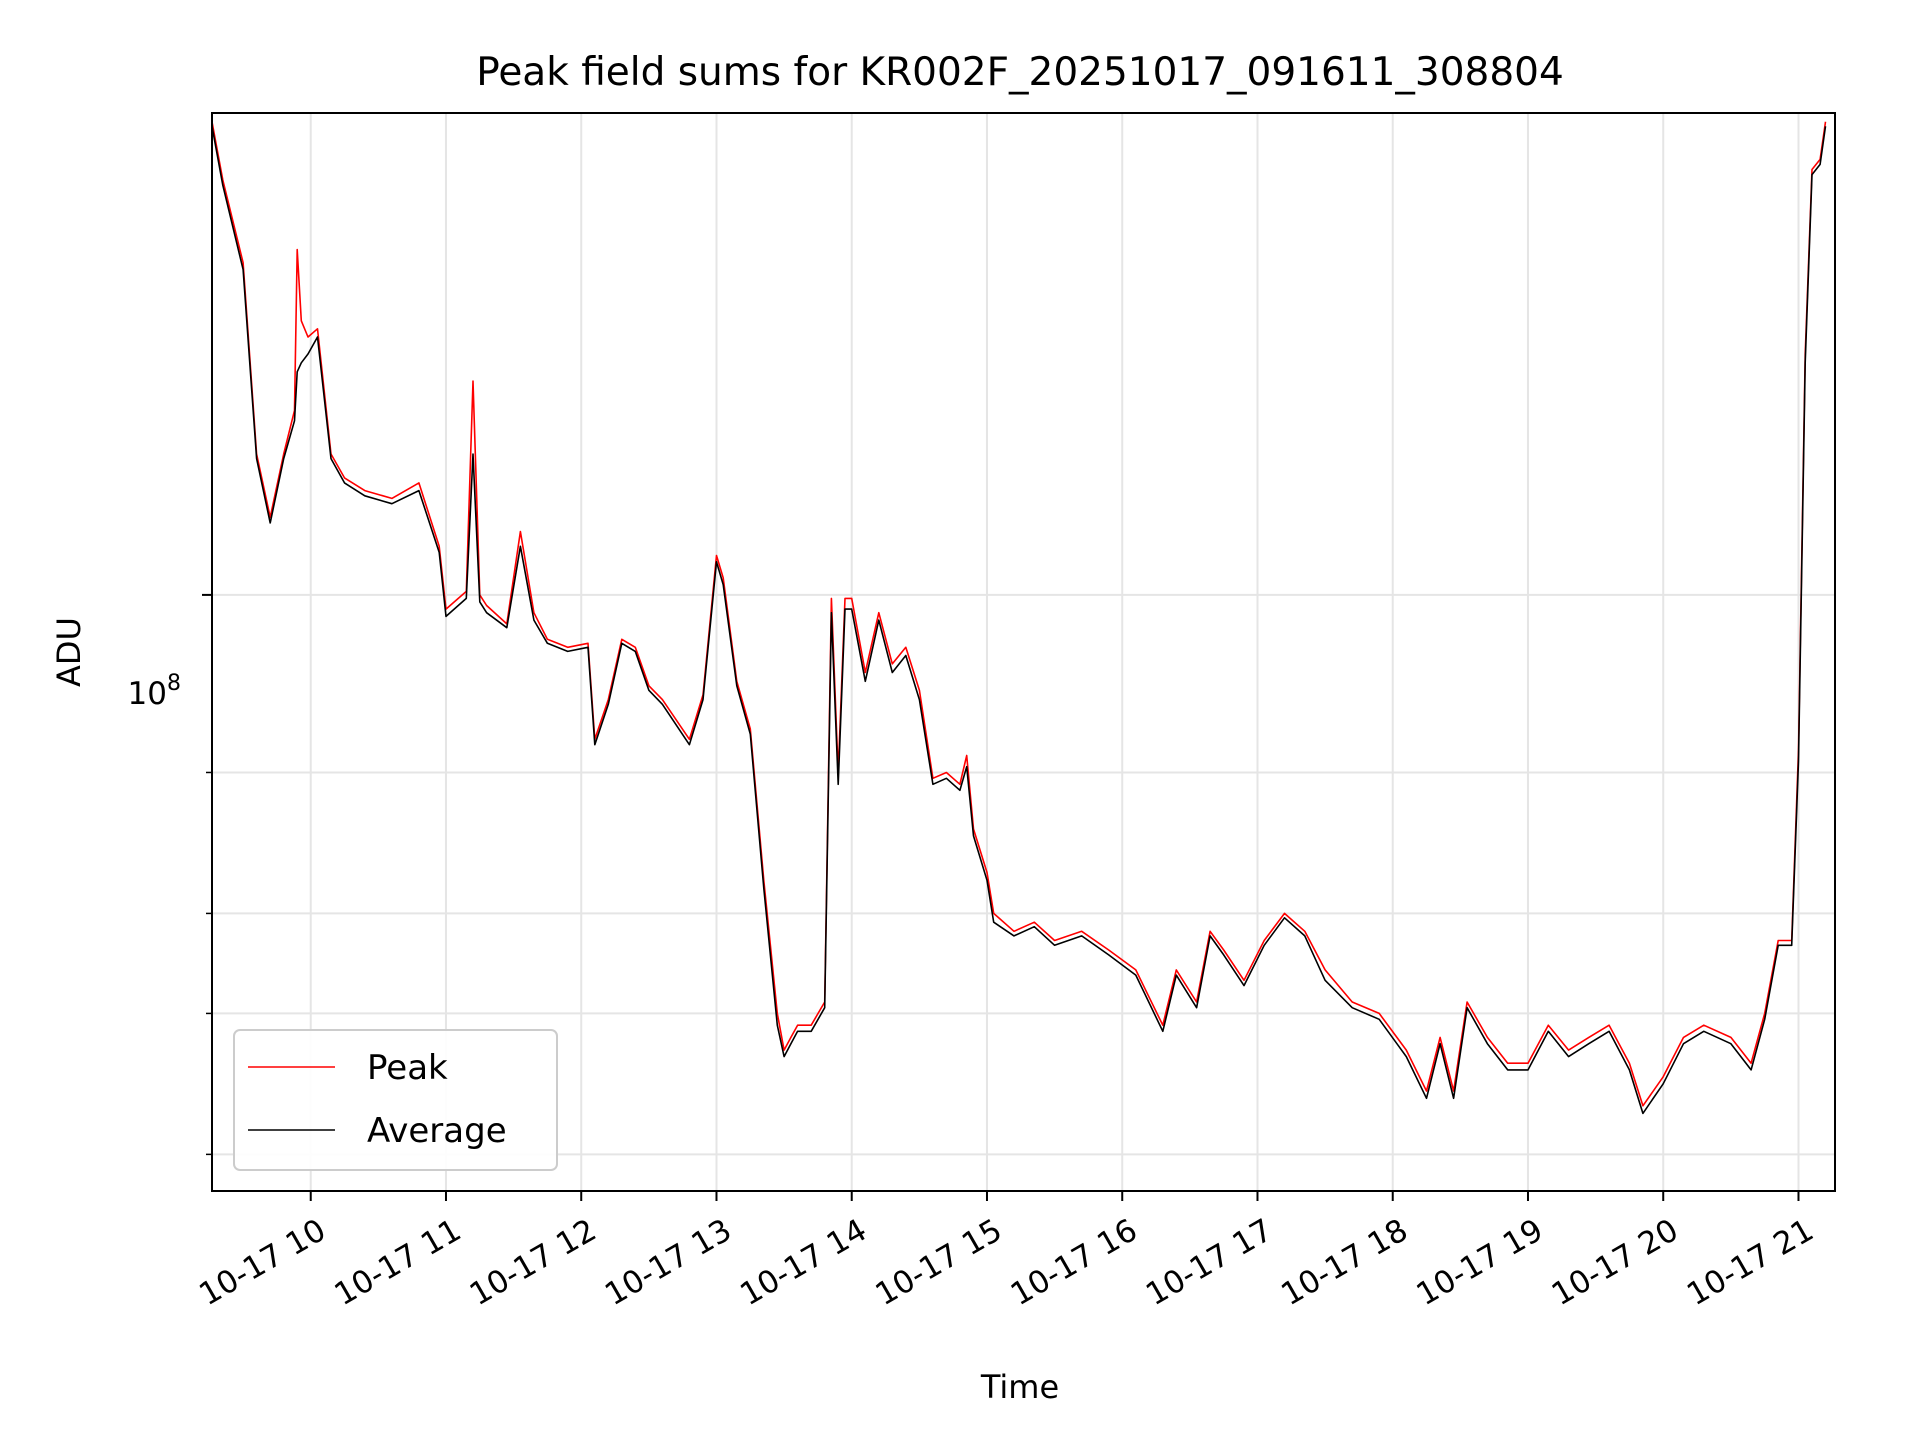  What do you see at coordinates (1019, 1387) in the screenshot?
I see `x-axis-label: Time` at bounding box center [1019, 1387].